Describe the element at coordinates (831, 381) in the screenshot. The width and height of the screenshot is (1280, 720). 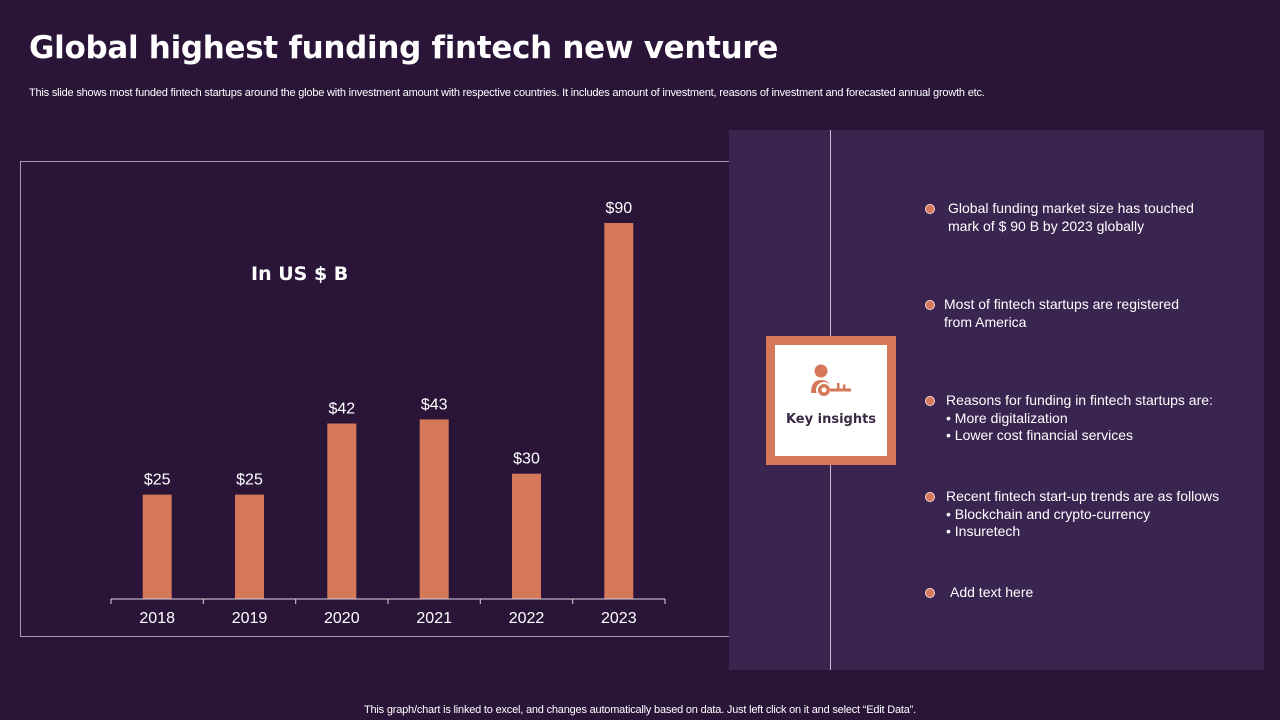
I see `key-person-icon` at that location.